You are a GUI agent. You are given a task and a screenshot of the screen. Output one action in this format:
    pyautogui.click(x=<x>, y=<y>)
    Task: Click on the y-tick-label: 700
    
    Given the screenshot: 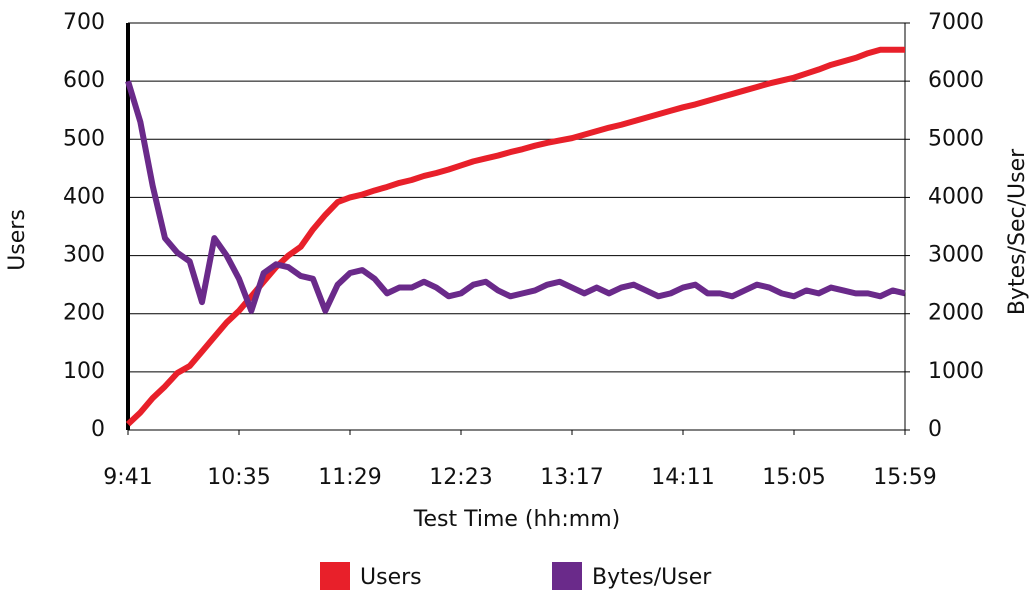 What is the action you would take?
    pyautogui.click(x=84, y=22)
    